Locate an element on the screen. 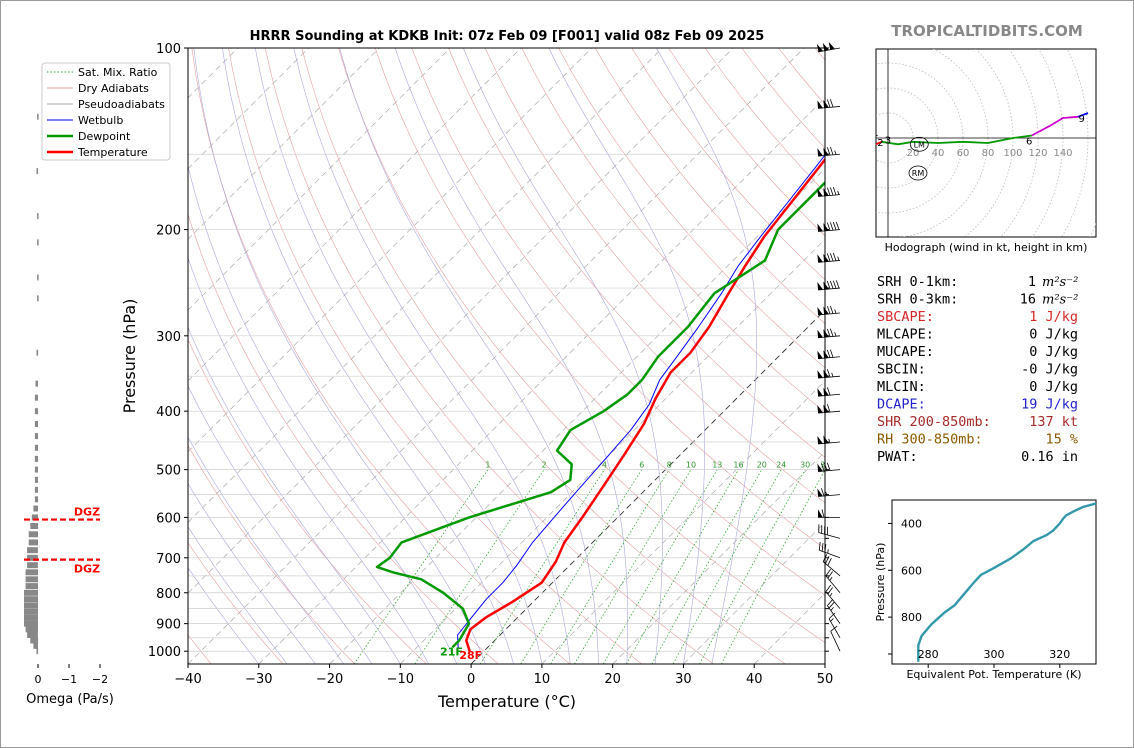  theta-e-y-tick-label: 600 is located at coordinates (911, 570).